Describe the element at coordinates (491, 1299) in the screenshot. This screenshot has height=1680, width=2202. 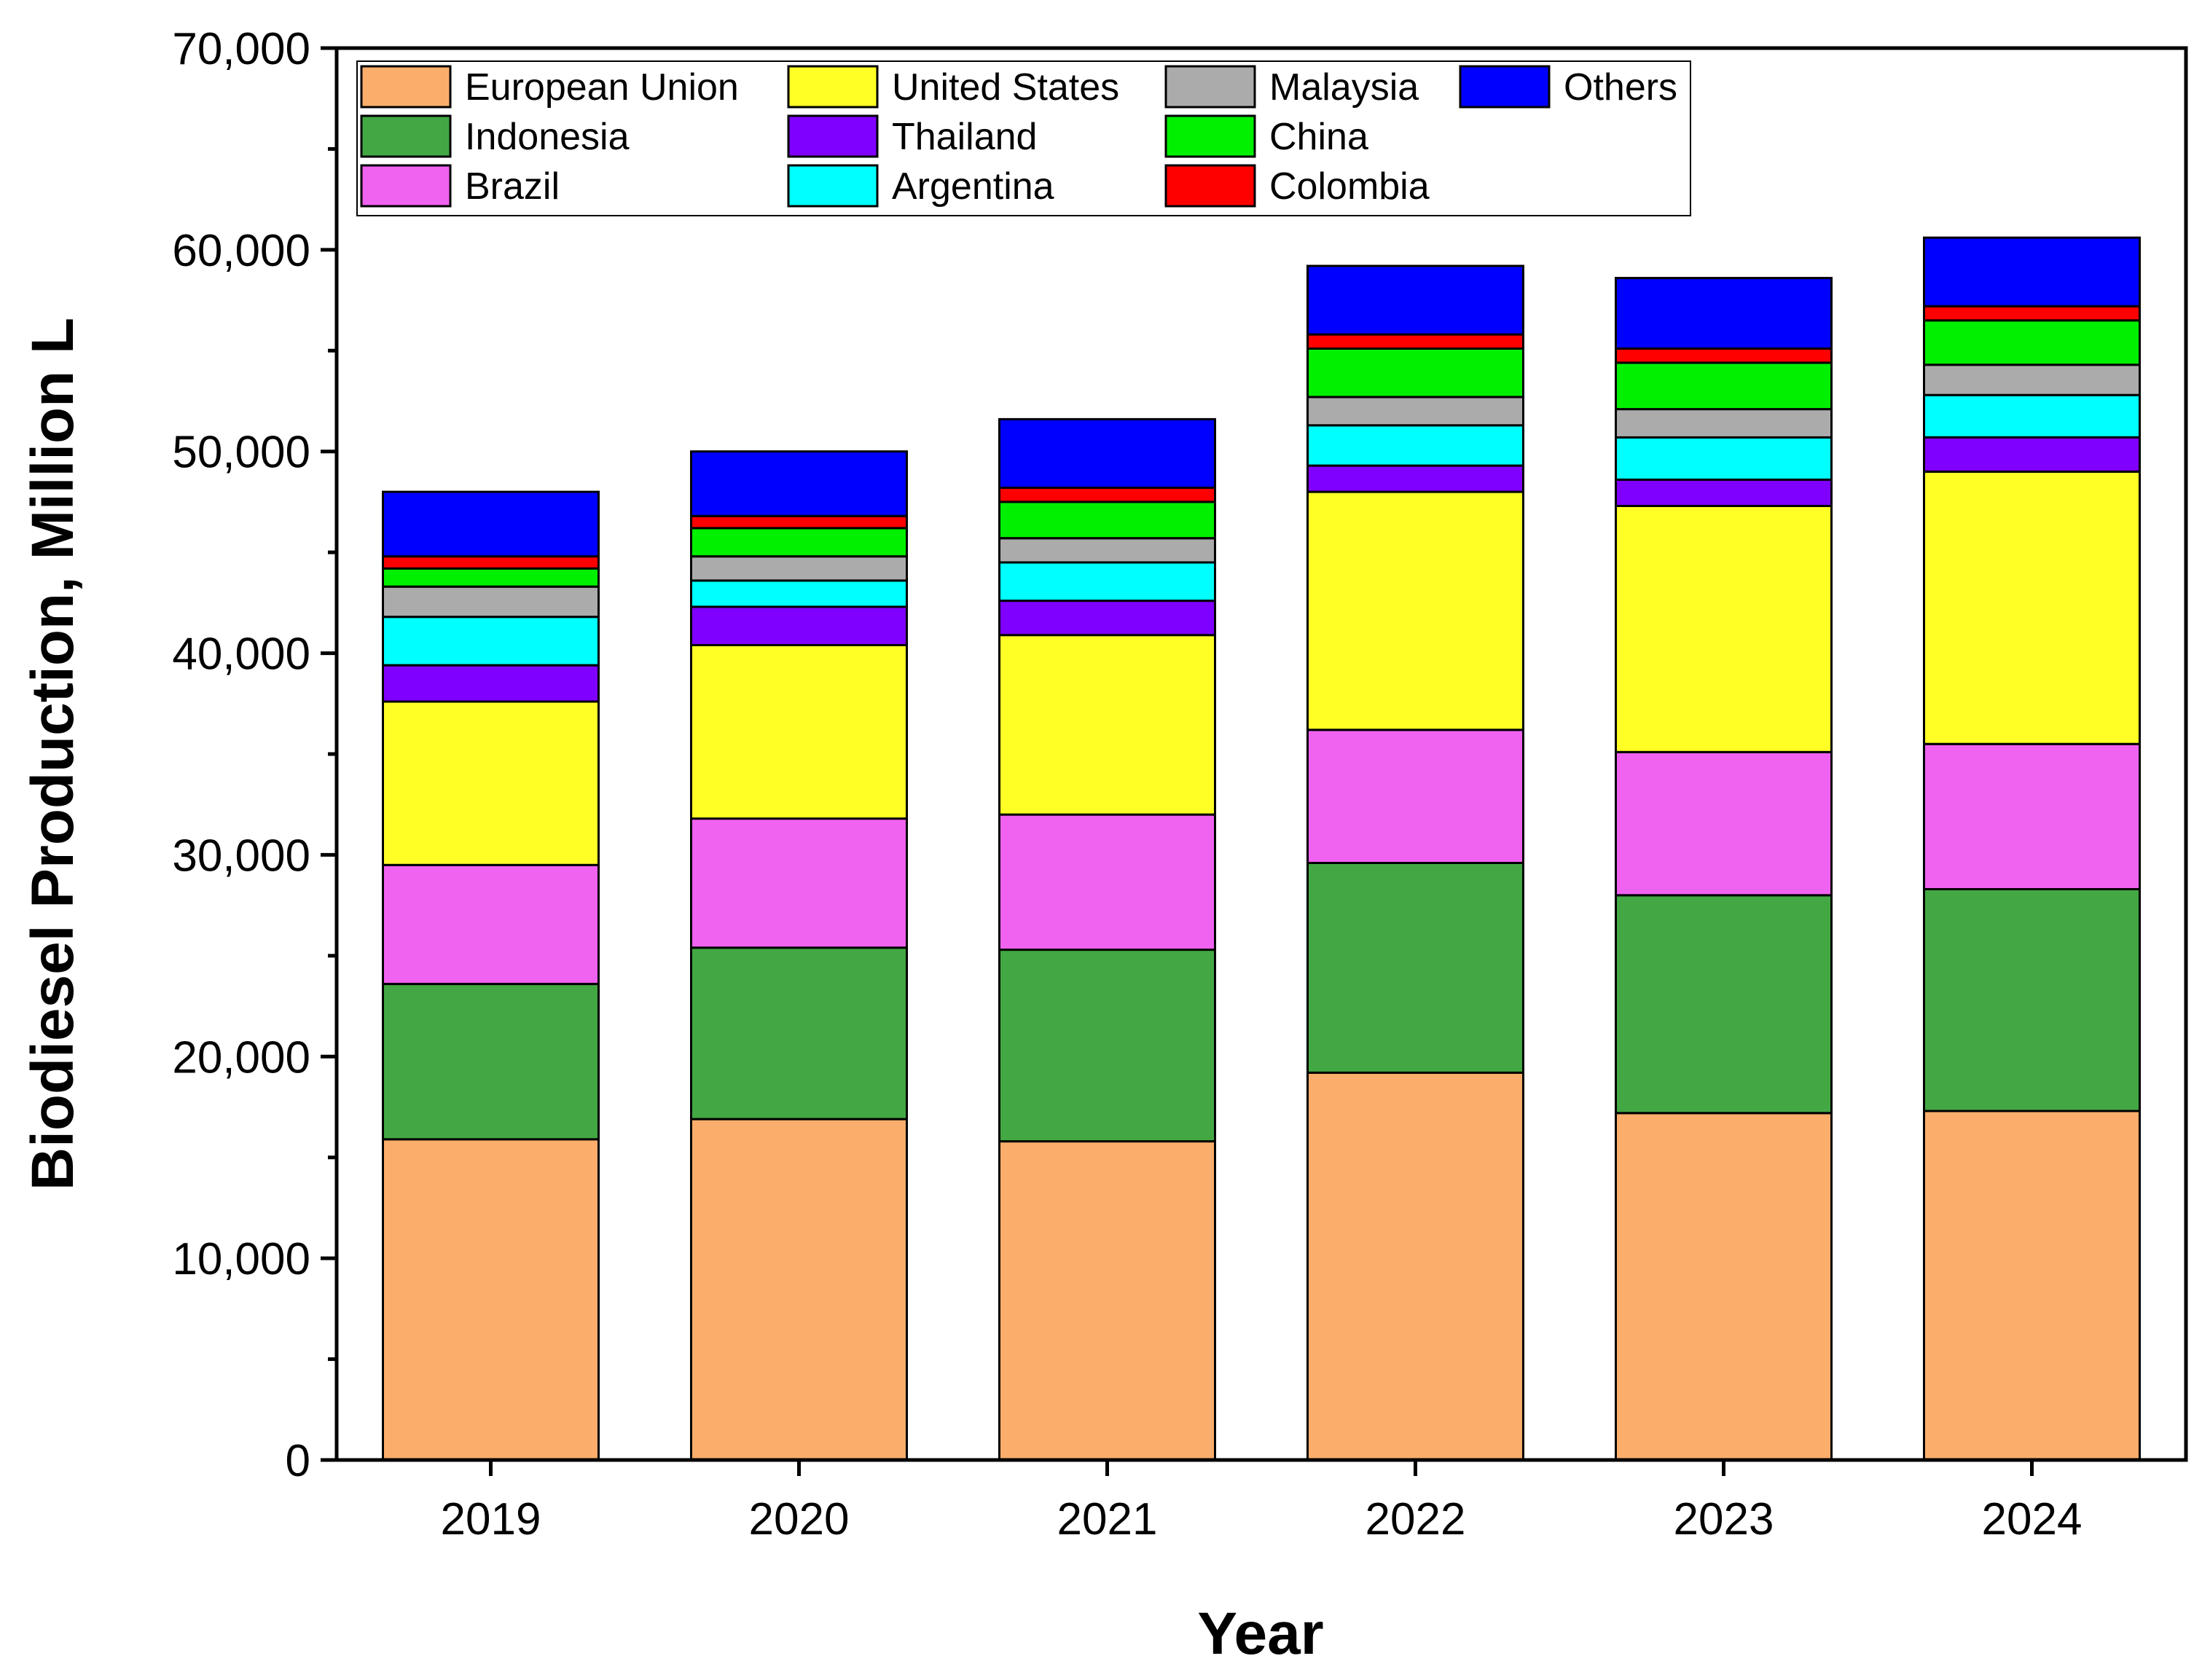
I see `bar-2019-european-union` at that location.